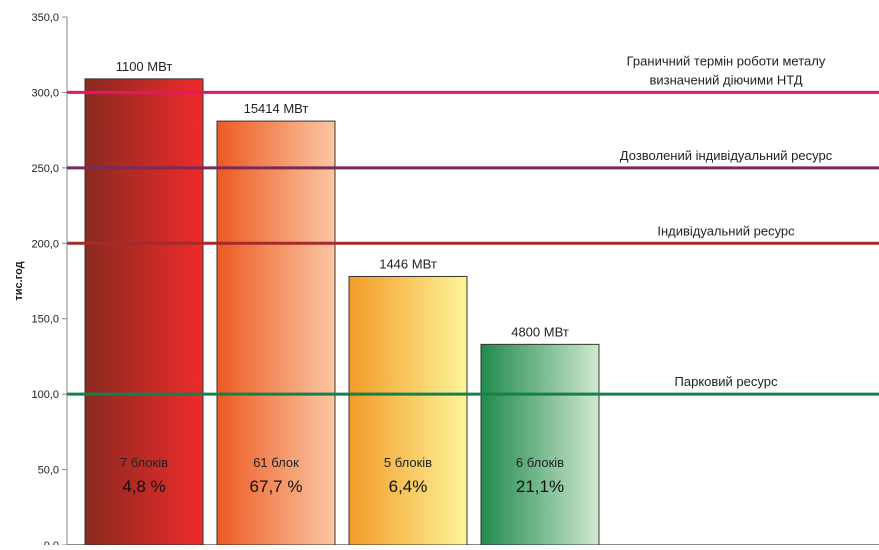 The width and height of the screenshot is (879, 550). What do you see at coordinates (19, 280) in the screenshot?
I see `y-axis-label: тис.год` at bounding box center [19, 280].